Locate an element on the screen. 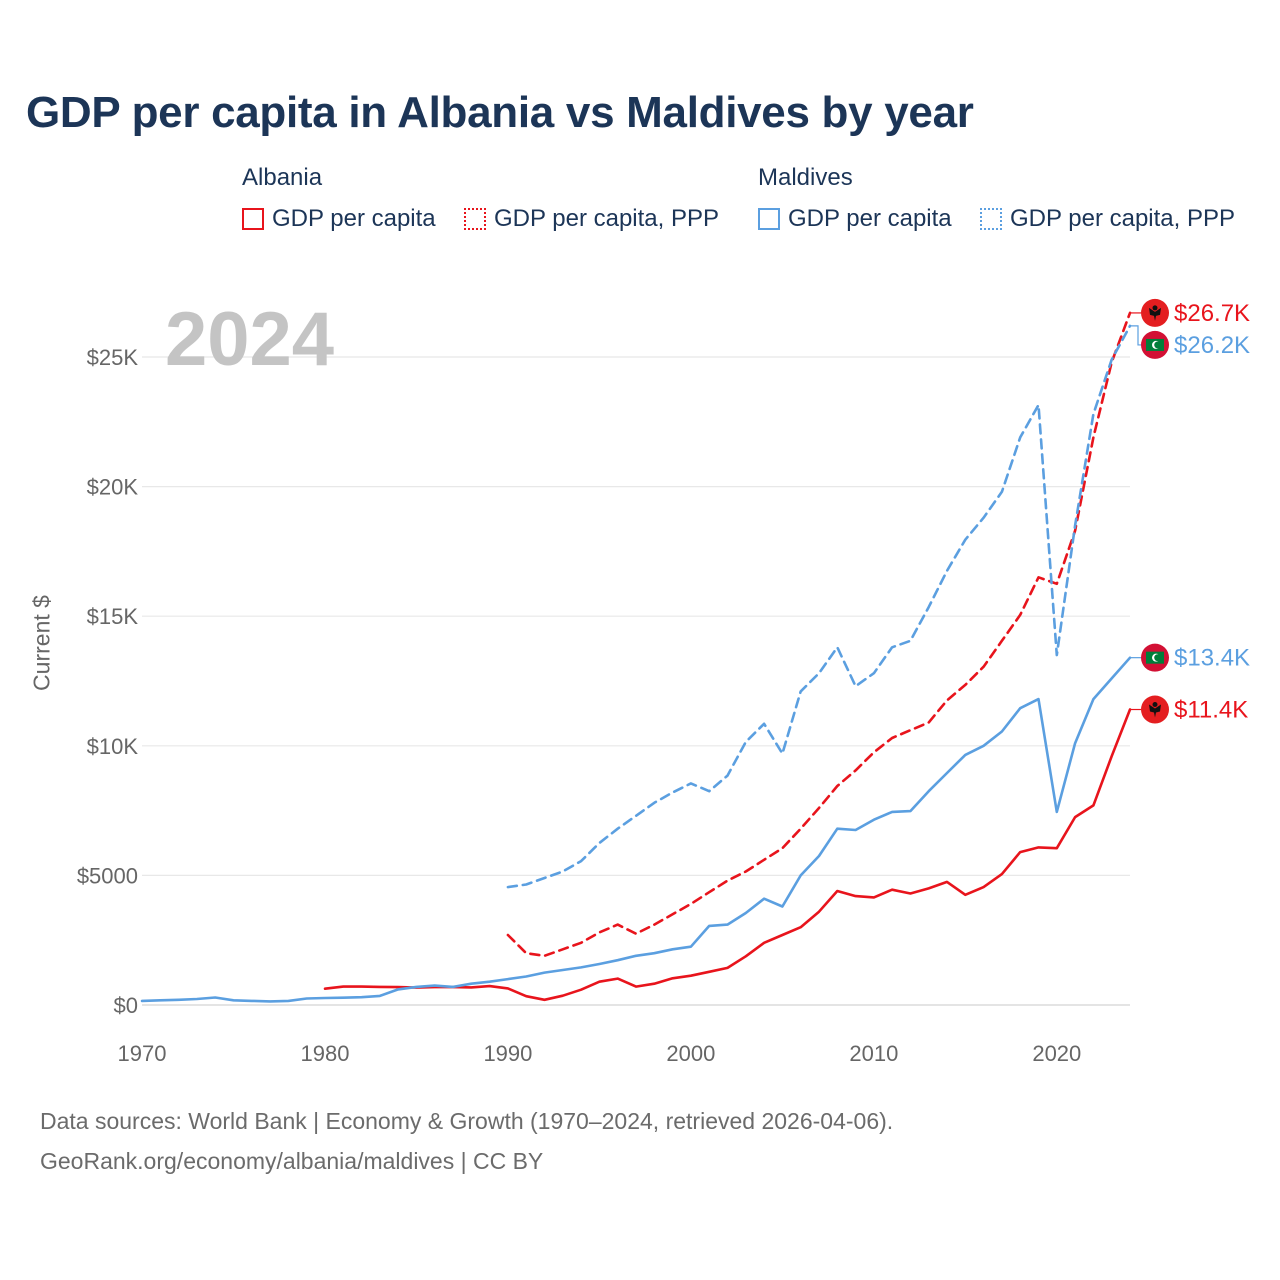 This screenshot has width=1280, height=1280. legend-albania-gdp-ppp: GDP per capita, PPP is located at coordinates (591, 219).